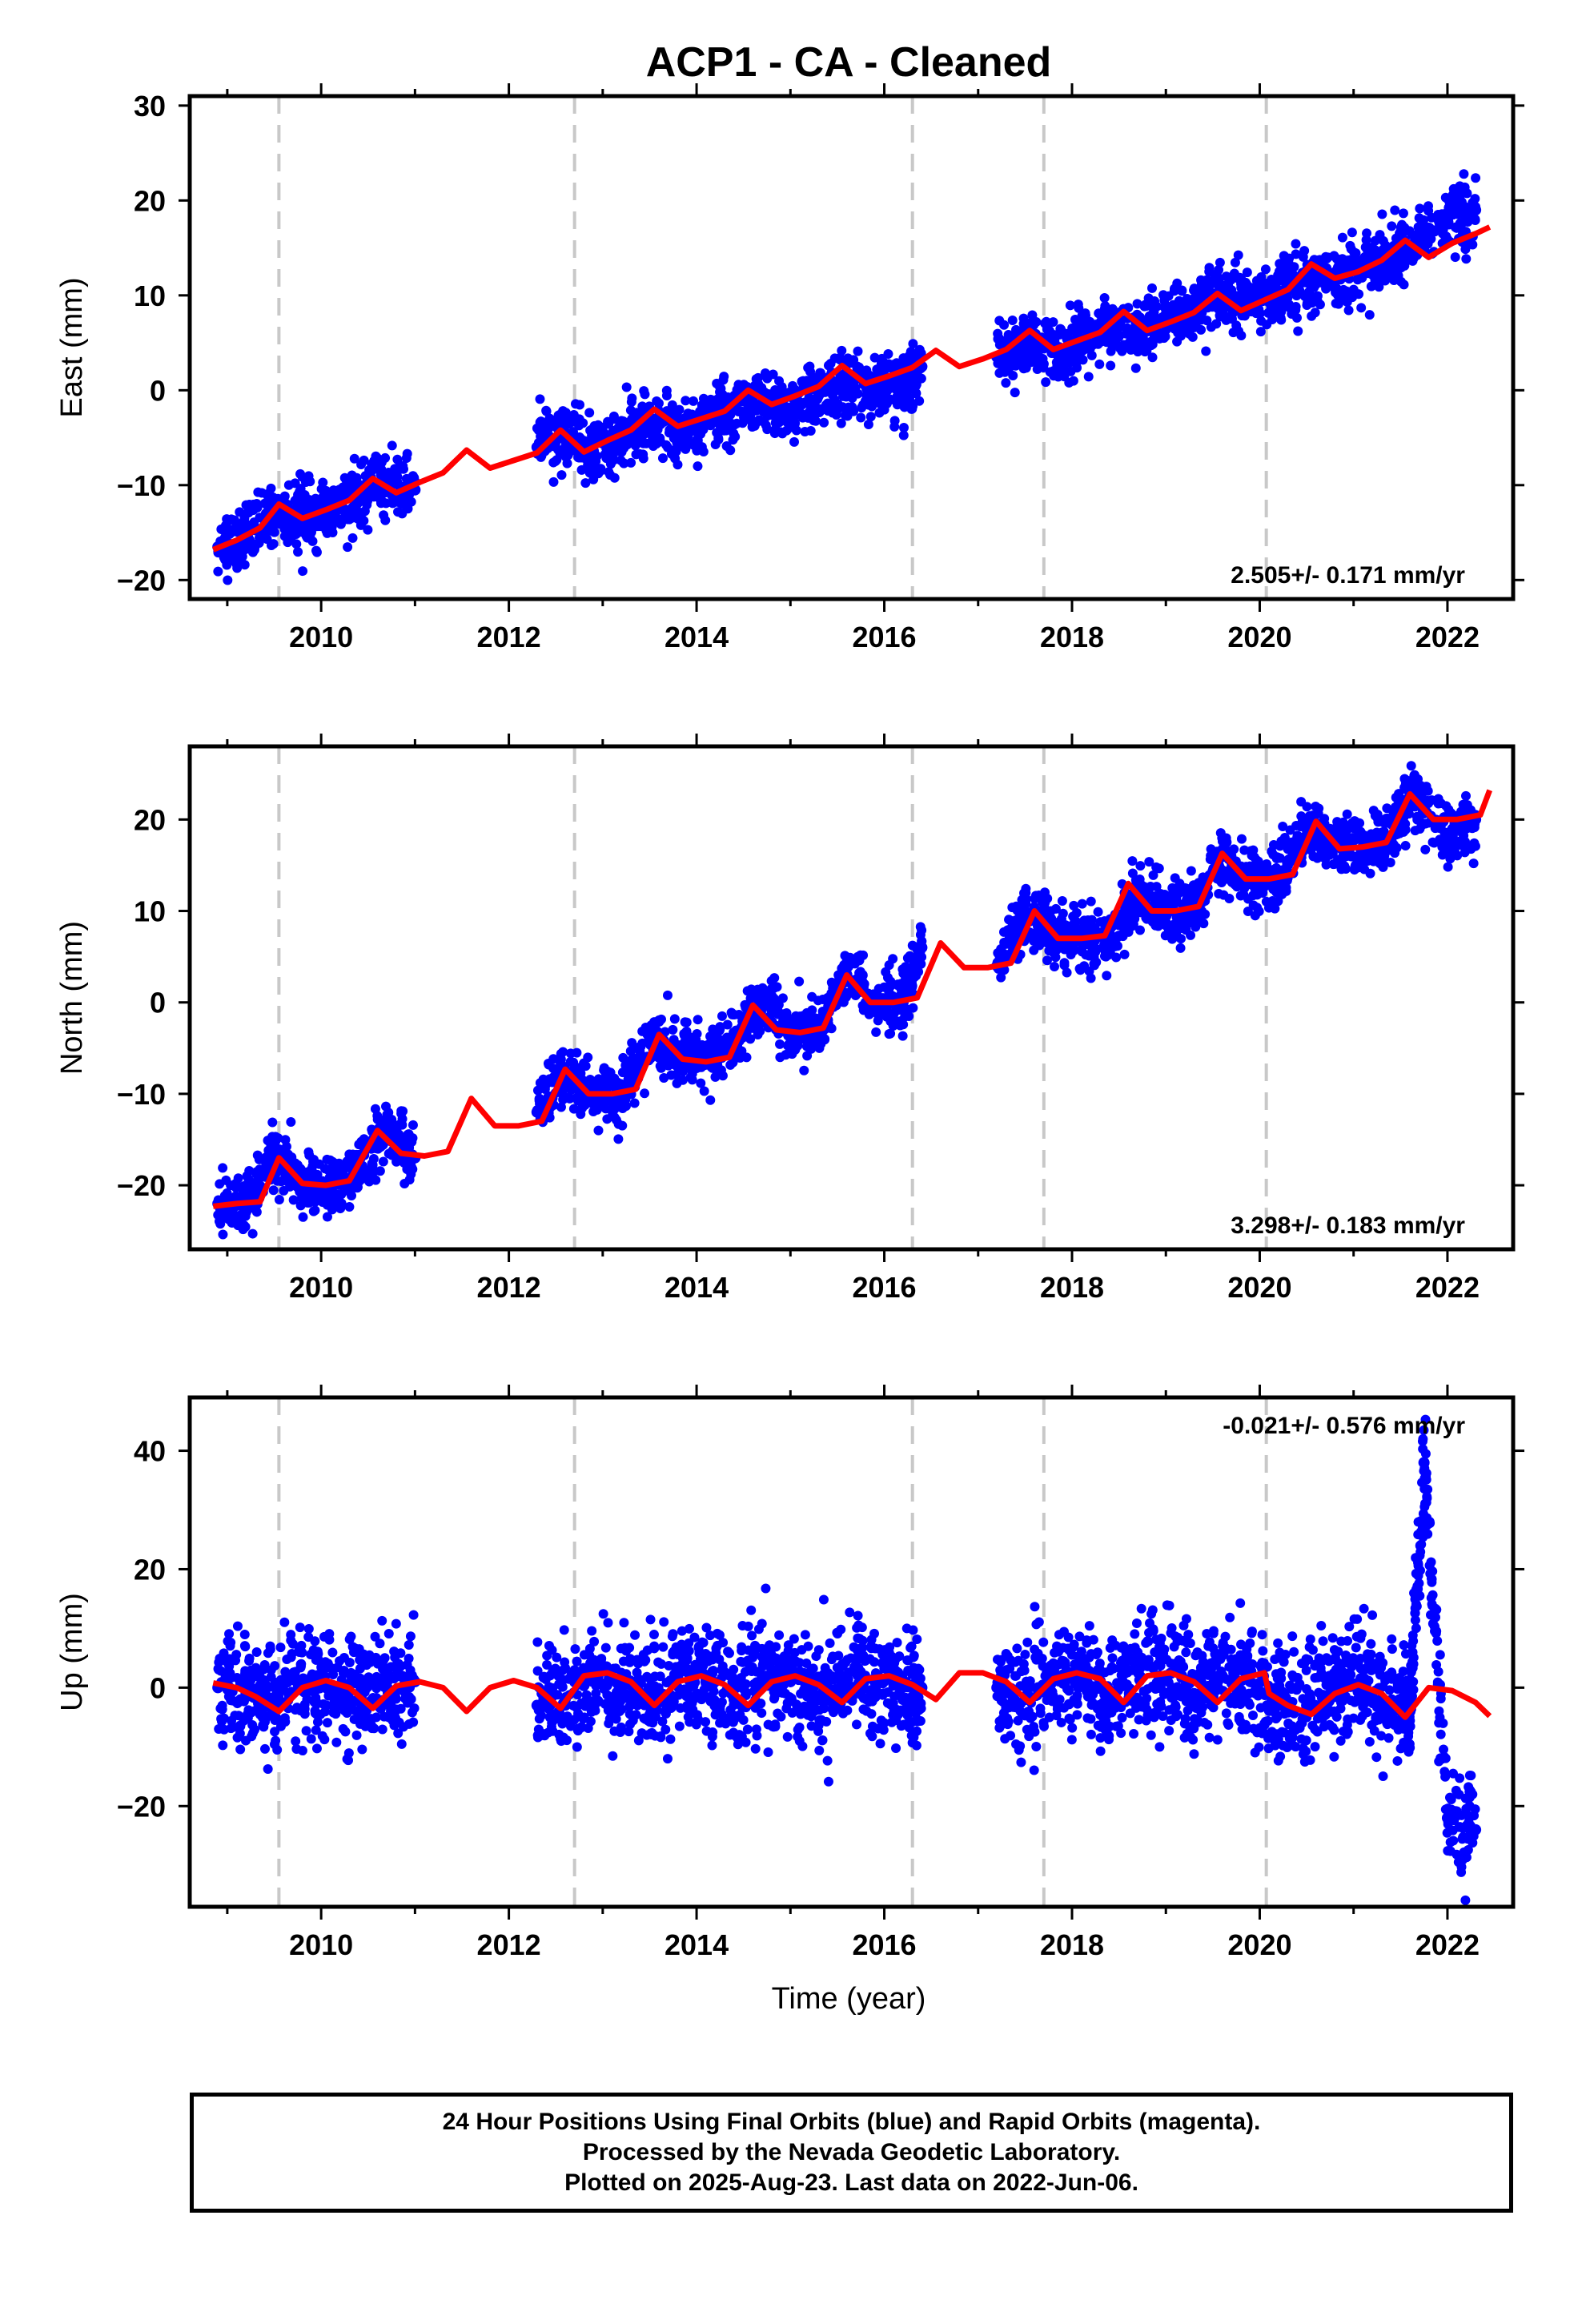 The image size is (1582, 2324). What do you see at coordinates (851, 388) in the screenshot?
I see `model-curve` at bounding box center [851, 388].